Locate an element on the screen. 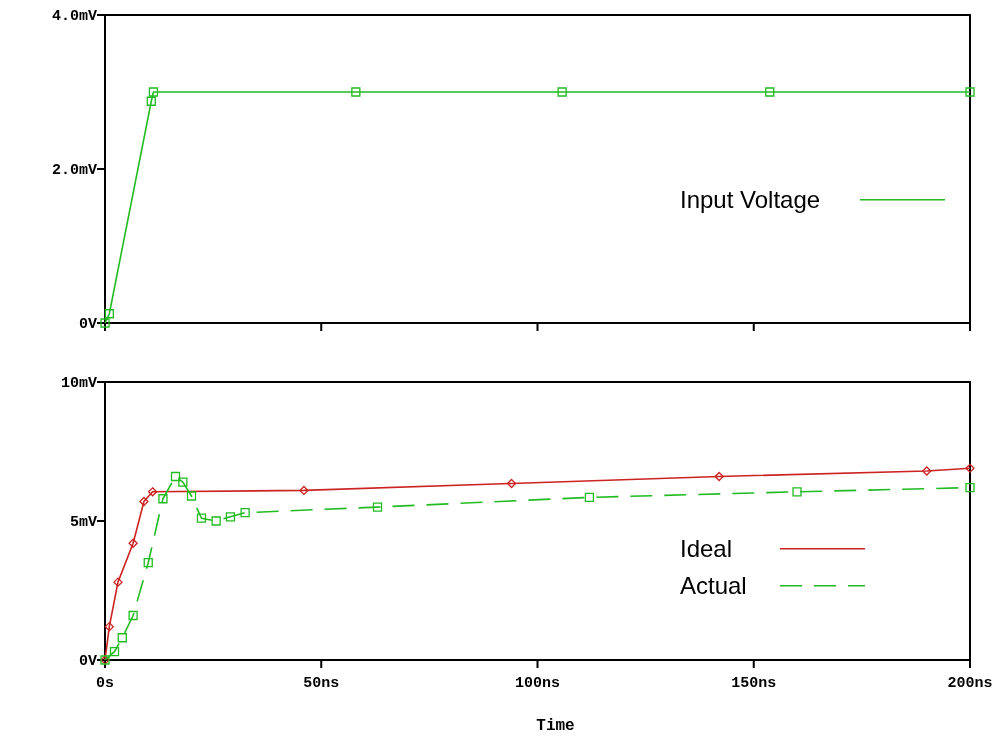  y-tick-label: 10mV is located at coordinates (78, 384).